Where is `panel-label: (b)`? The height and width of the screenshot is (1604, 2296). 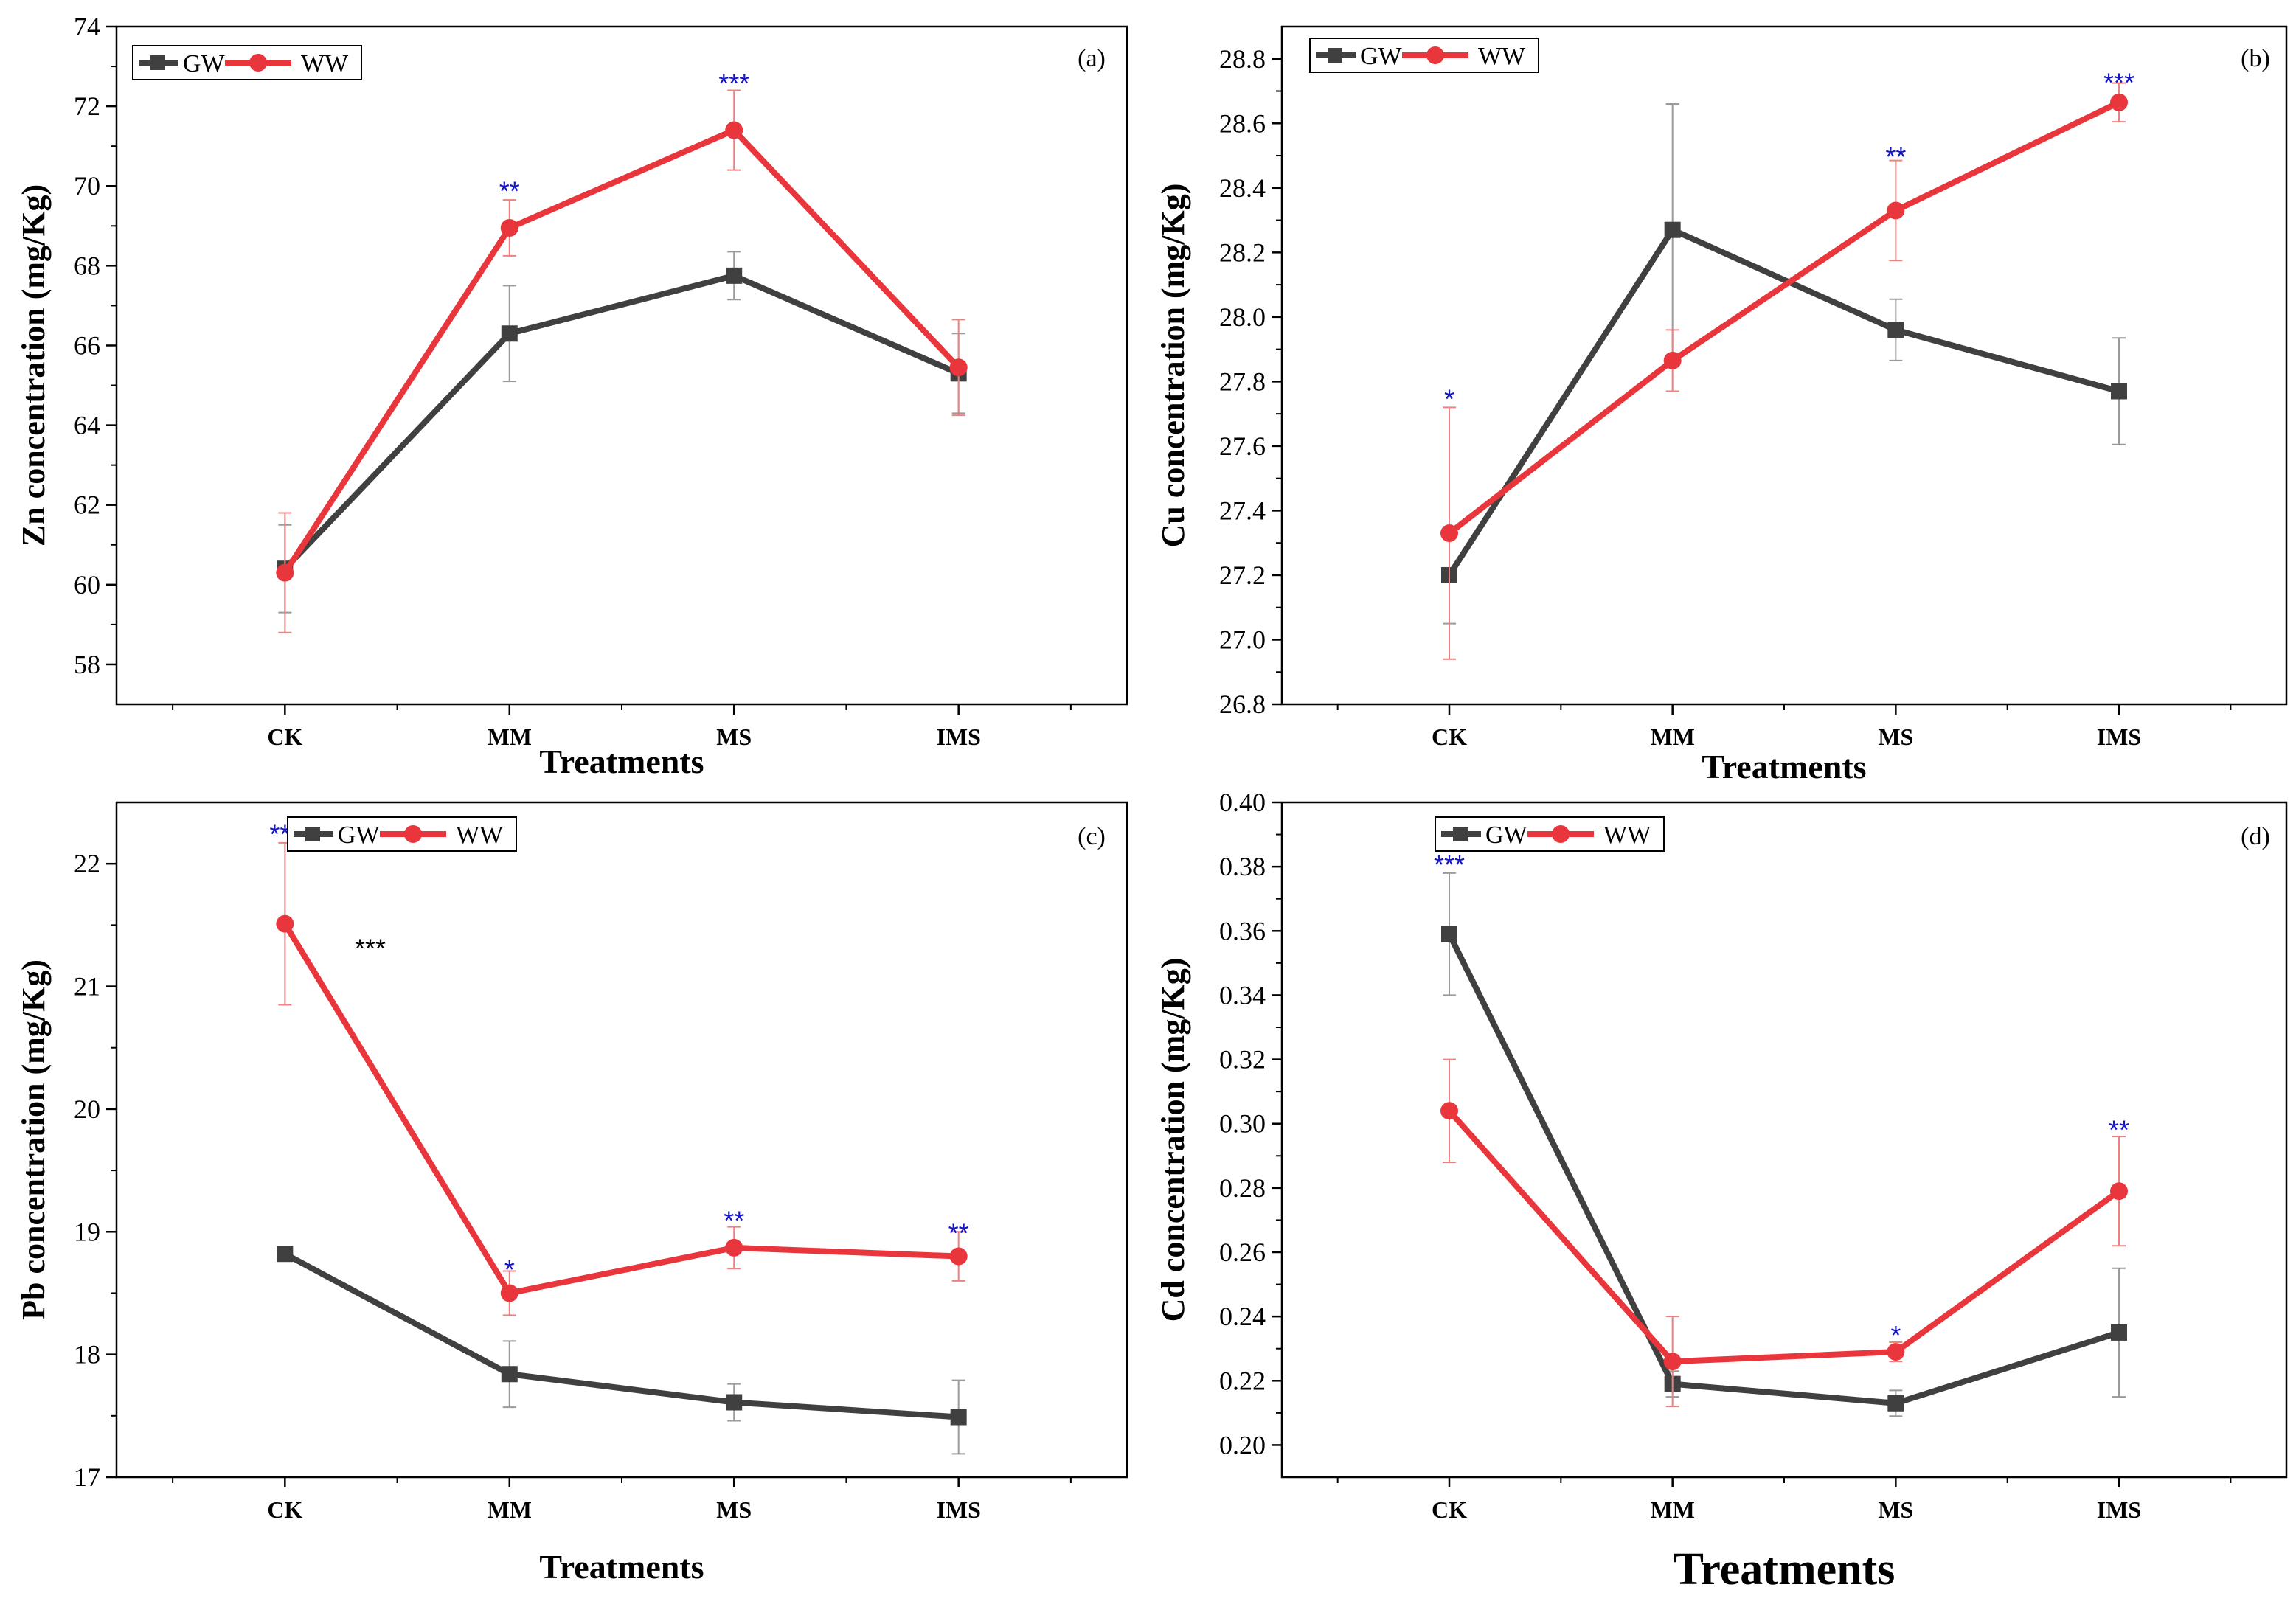 panel-label: (b) is located at coordinates (2255, 58).